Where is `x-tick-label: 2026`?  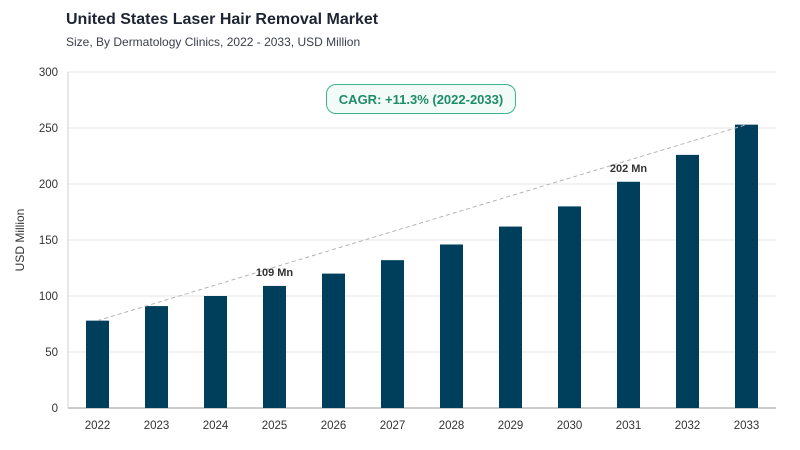
x-tick-label: 2026 is located at coordinates (334, 426).